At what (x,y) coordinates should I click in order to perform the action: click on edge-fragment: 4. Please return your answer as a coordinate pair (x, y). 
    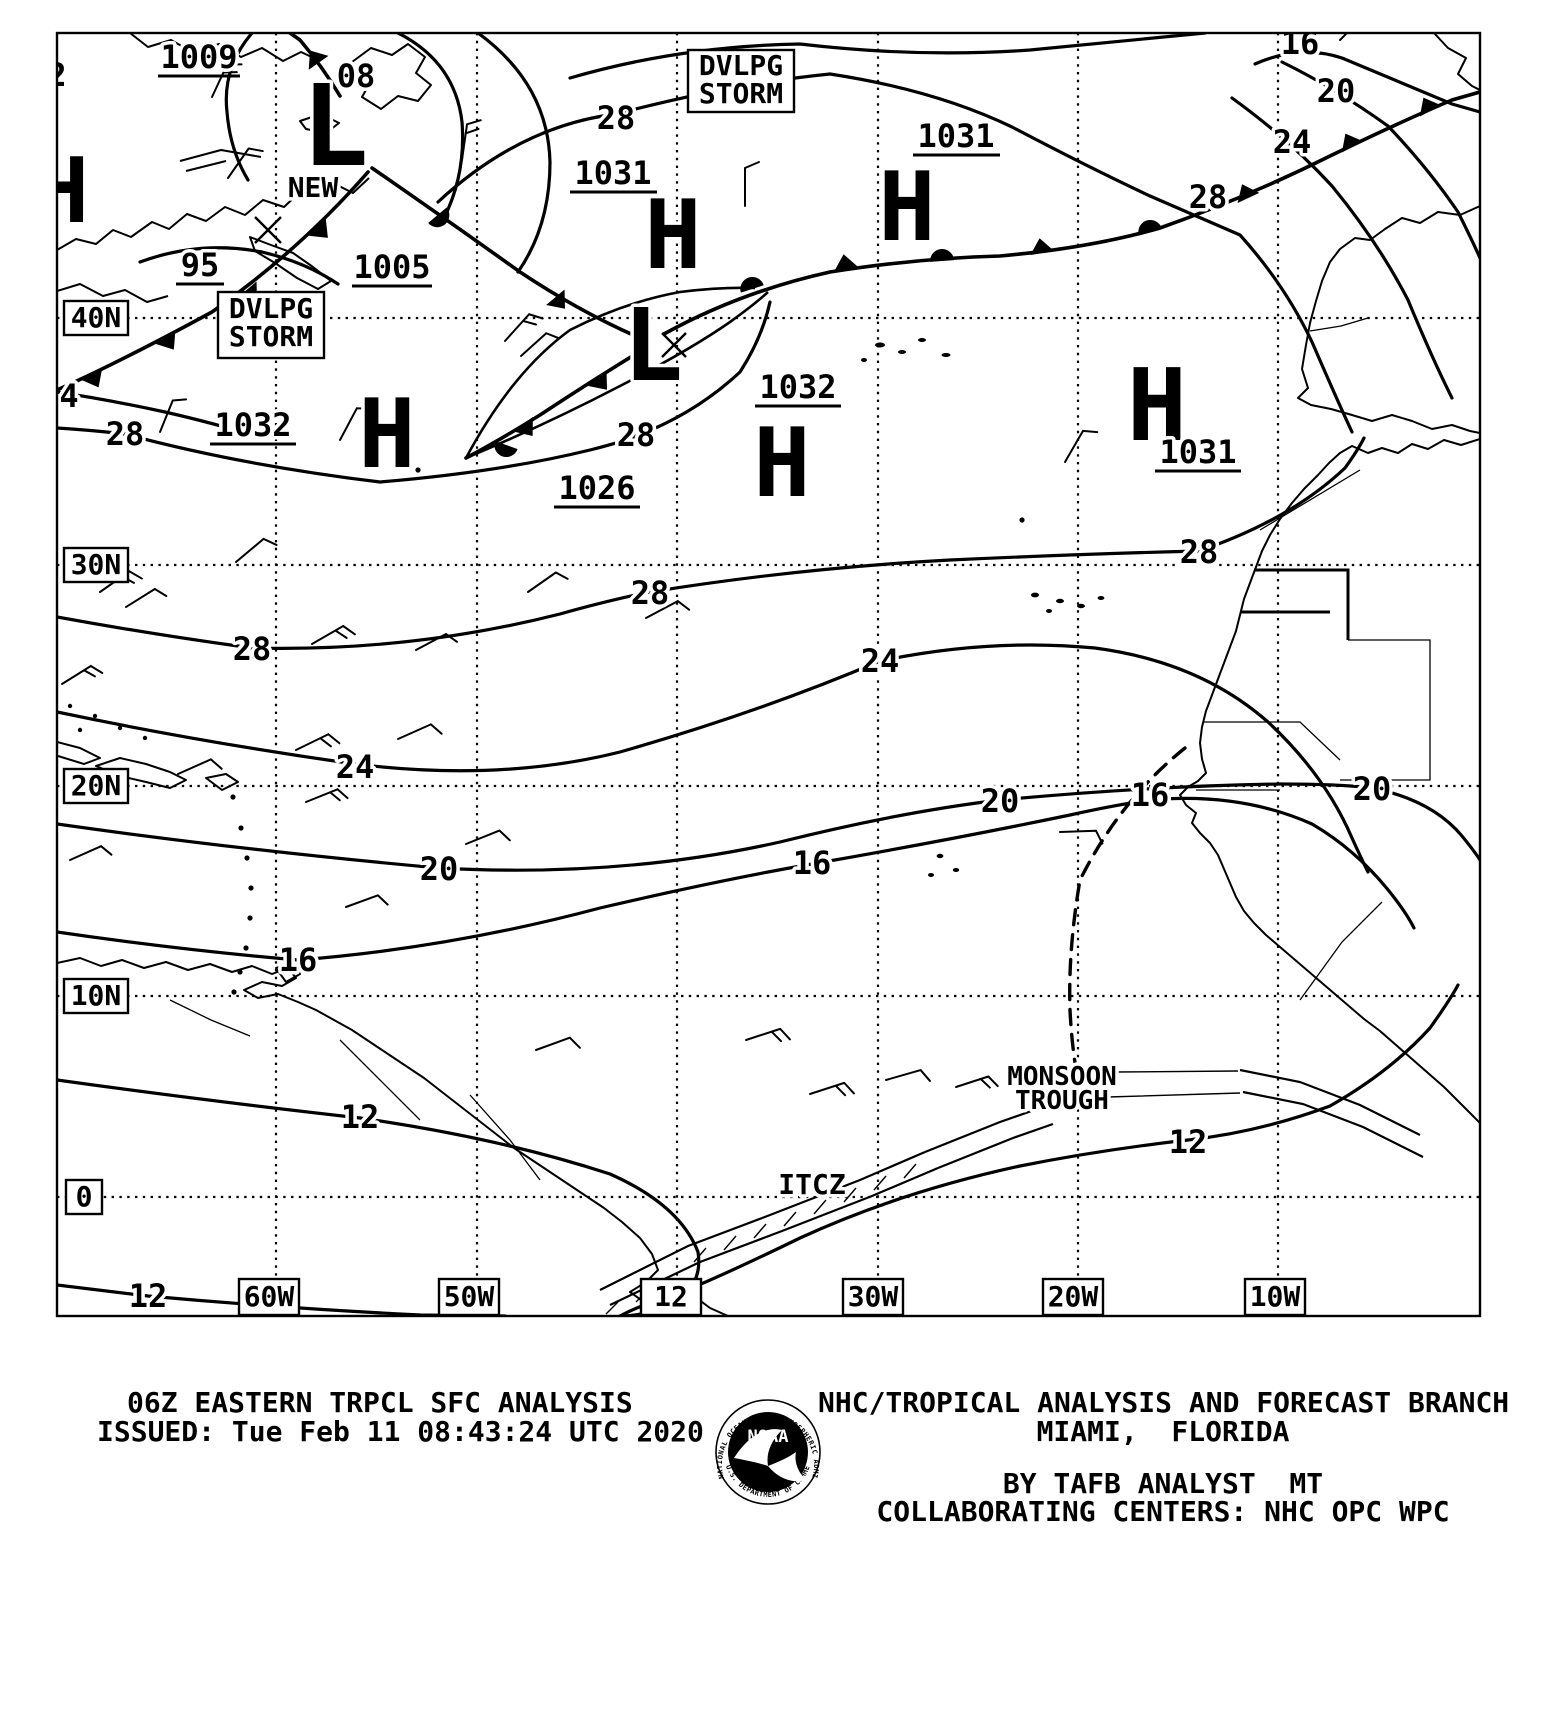
    Looking at the image, I should click on (68, 396).